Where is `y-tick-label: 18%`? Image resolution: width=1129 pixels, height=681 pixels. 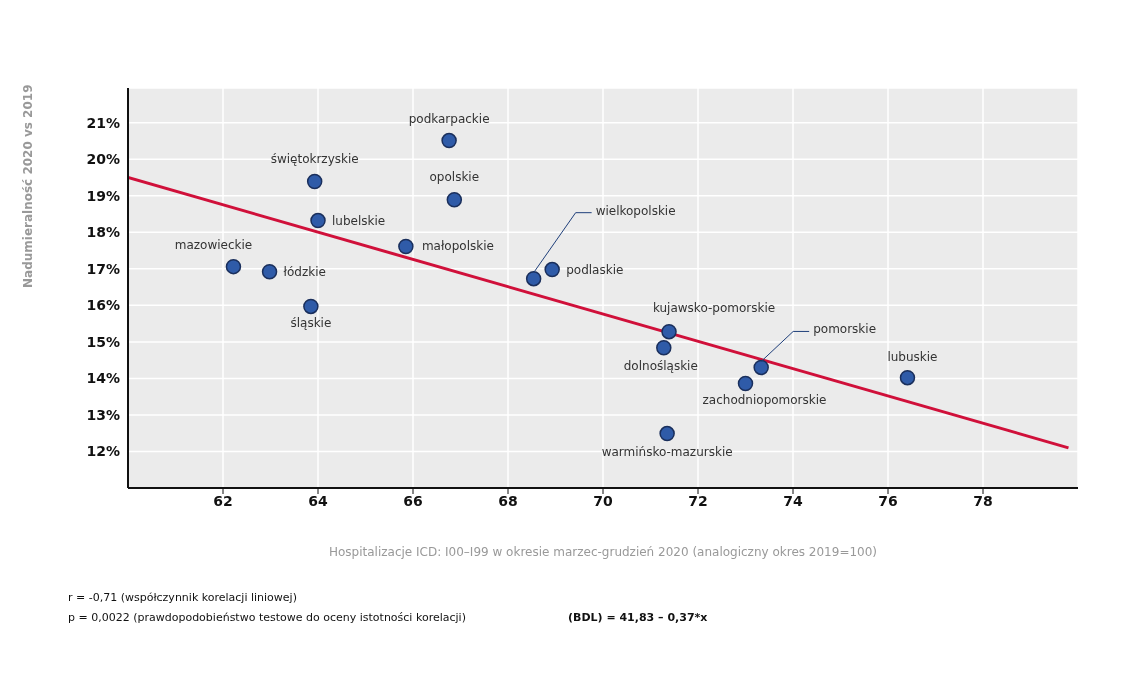
y-tick-label: 18% is located at coordinates (103, 232).